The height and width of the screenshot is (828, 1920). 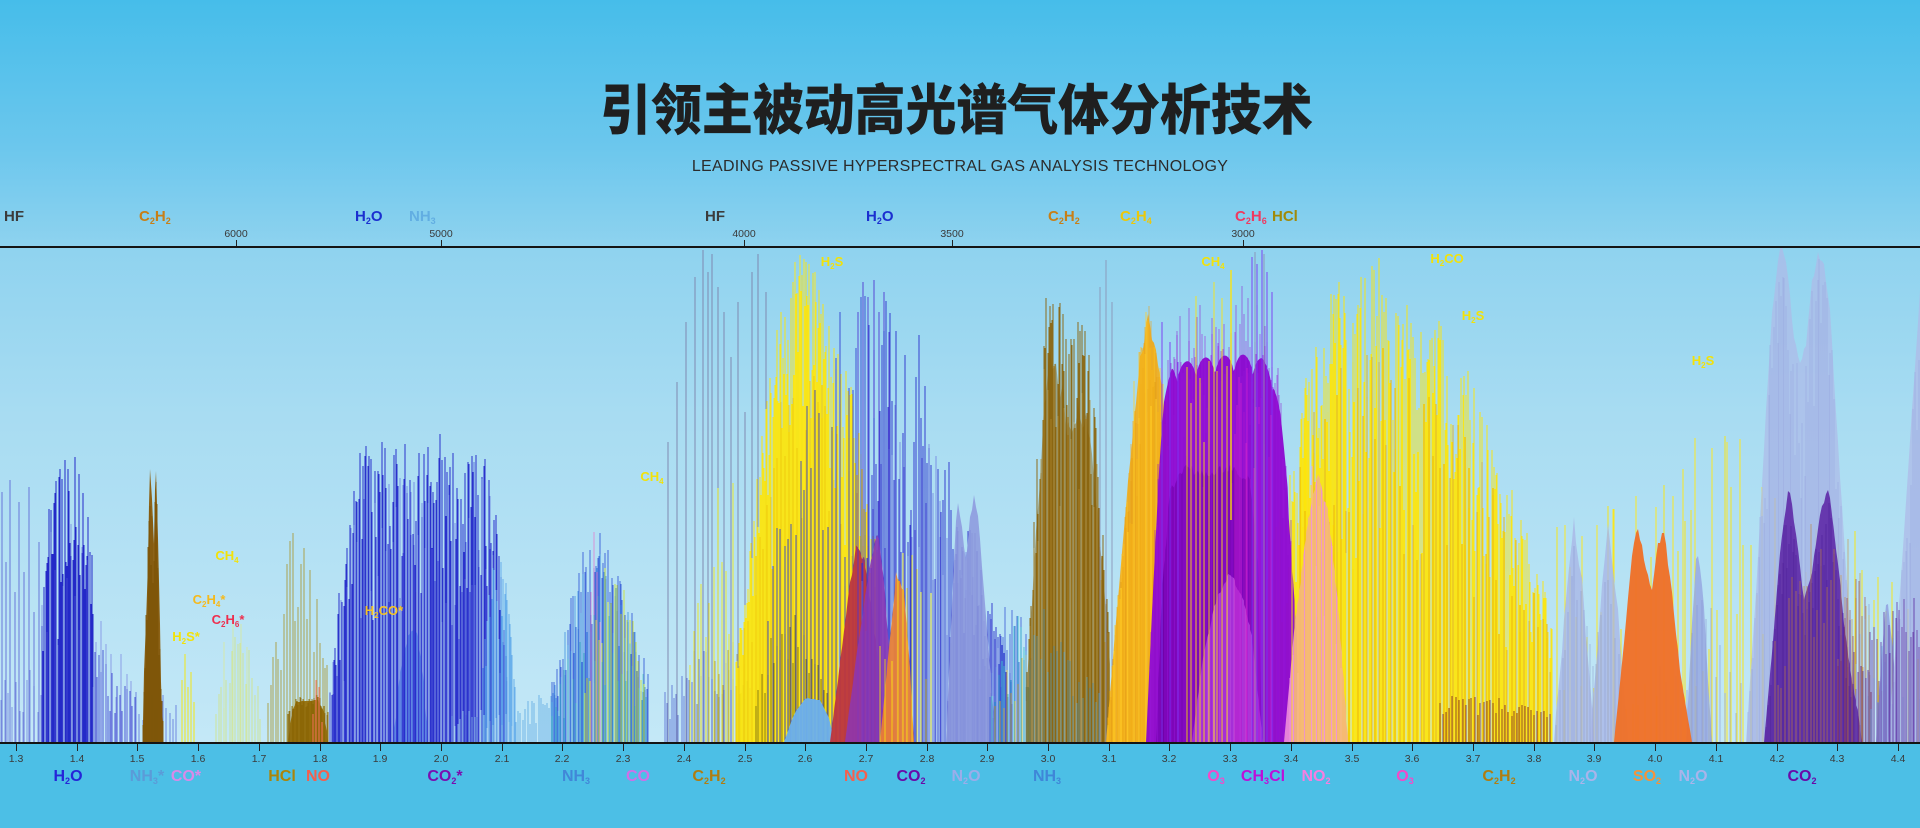 I want to click on svg-text: 3.0, so click(x=1048, y=759).